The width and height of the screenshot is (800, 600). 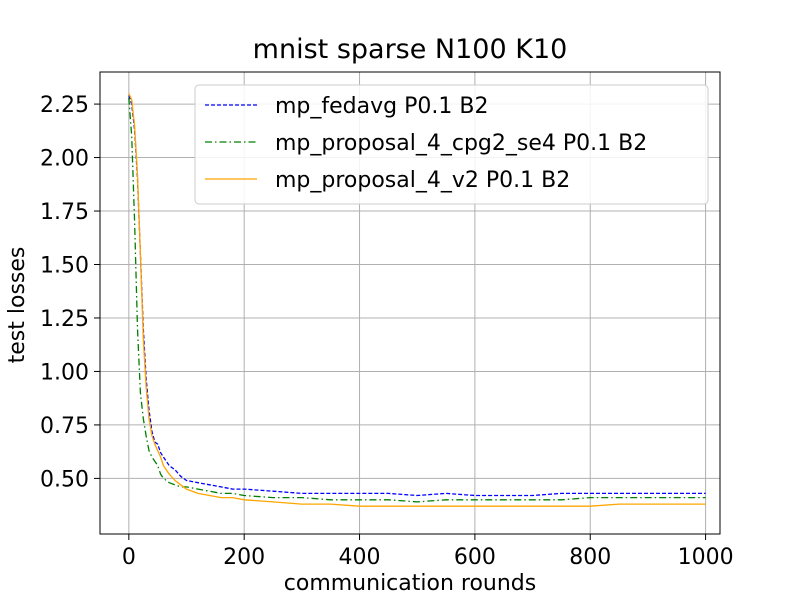 What do you see at coordinates (461, 143) in the screenshot?
I see `legend-label: mp_proposal_4_cpg2_se4 P0.1 B2` at bounding box center [461, 143].